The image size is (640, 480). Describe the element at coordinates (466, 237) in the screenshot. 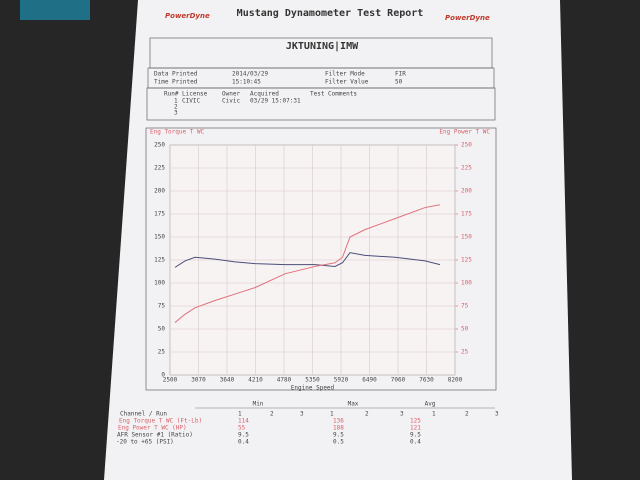

I see `y2-tick-label: 150` at that location.